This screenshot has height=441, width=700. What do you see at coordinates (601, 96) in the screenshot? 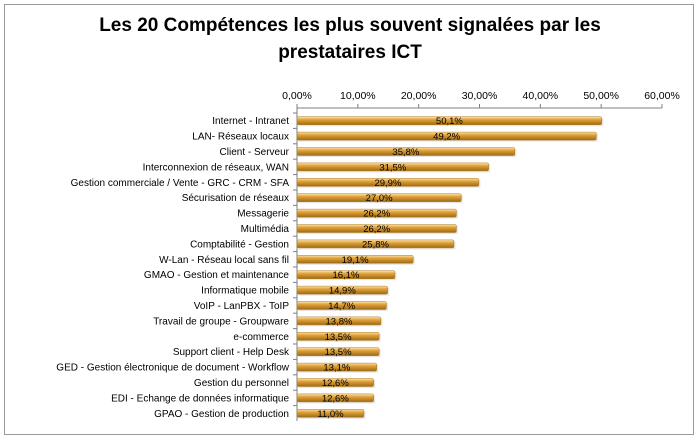
I see `x-tick-label: 50,00%` at bounding box center [601, 96].